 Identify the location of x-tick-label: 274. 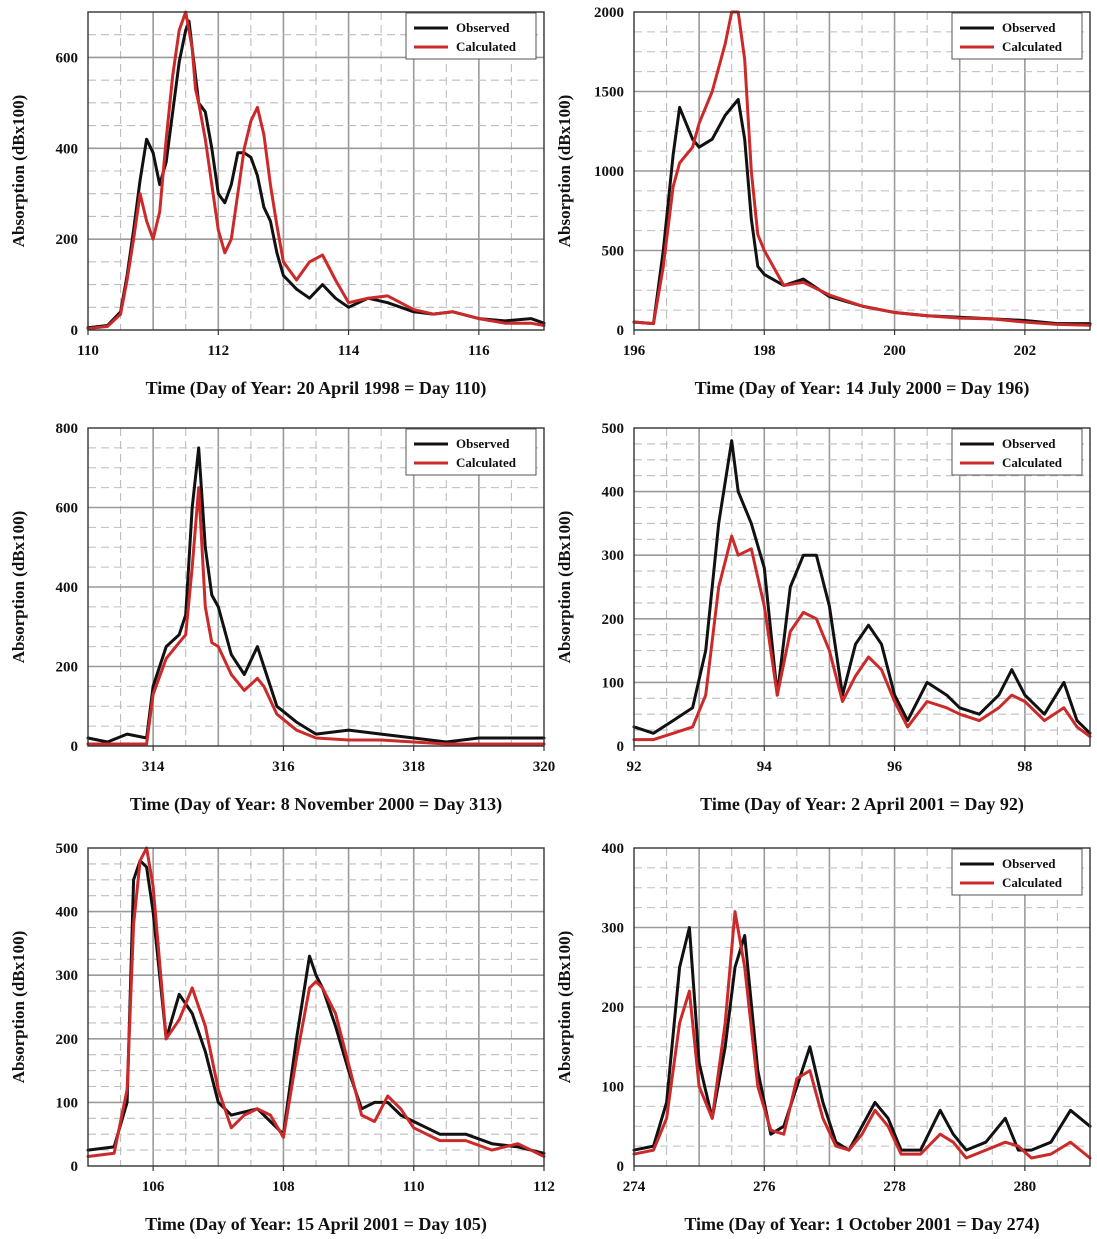
(634, 1187).